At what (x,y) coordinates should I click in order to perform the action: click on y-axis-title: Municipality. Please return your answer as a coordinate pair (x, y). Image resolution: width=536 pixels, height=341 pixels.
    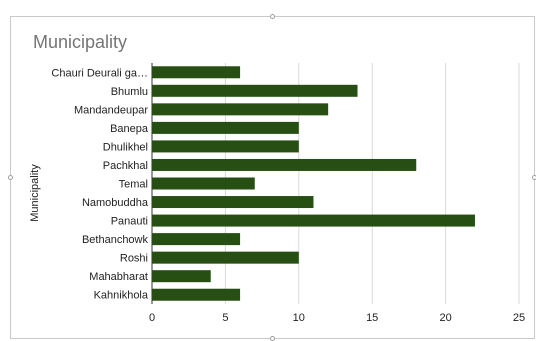
    Looking at the image, I should click on (35, 193).